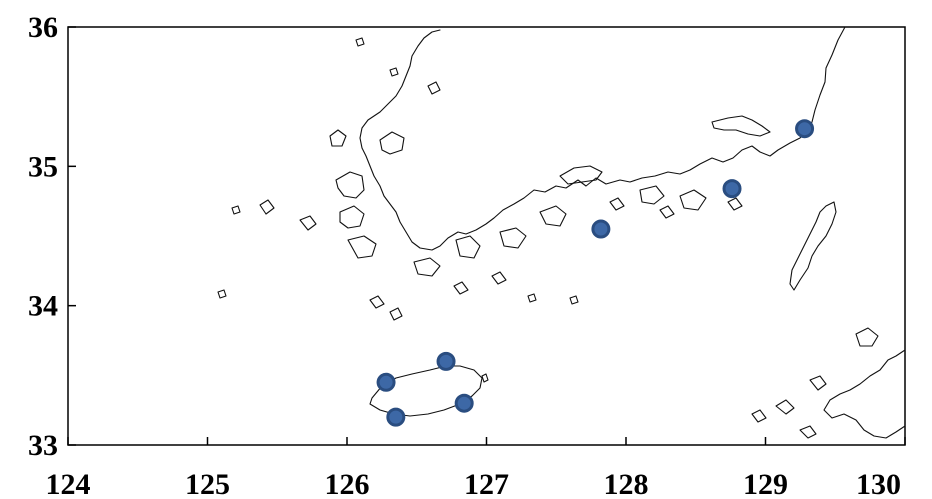 The width and height of the screenshot is (932, 499). Describe the element at coordinates (765, 483) in the screenshot. I see `x-tick-label: 129` at that location.